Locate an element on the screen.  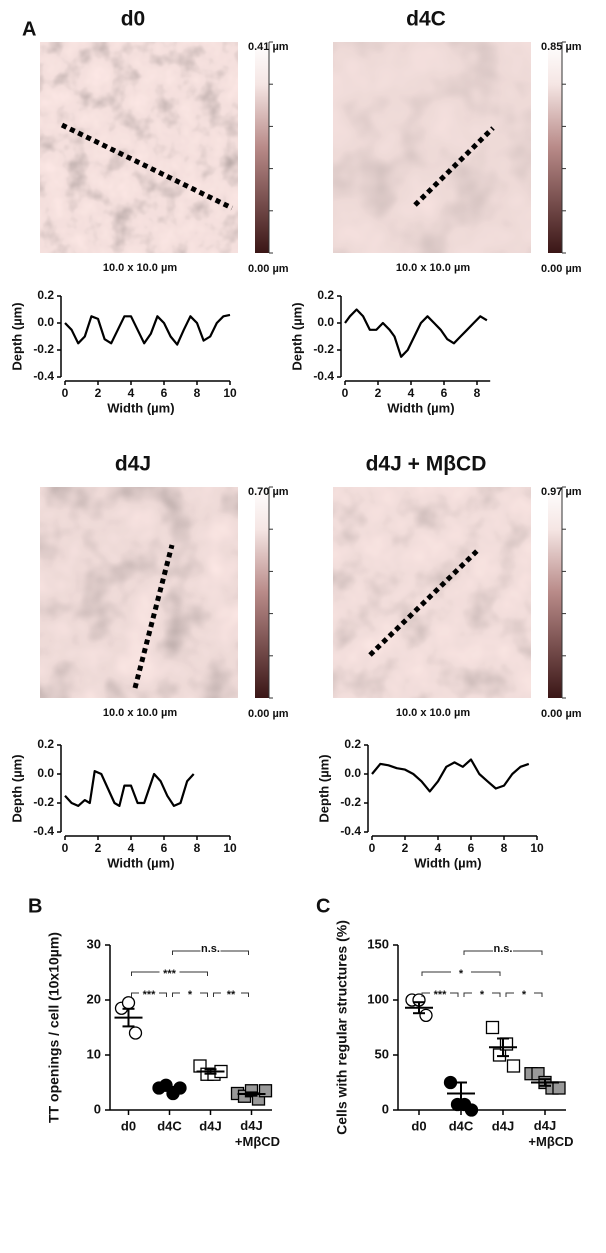
image-title: d4J + MβCD is located at coordinates (426, 464).